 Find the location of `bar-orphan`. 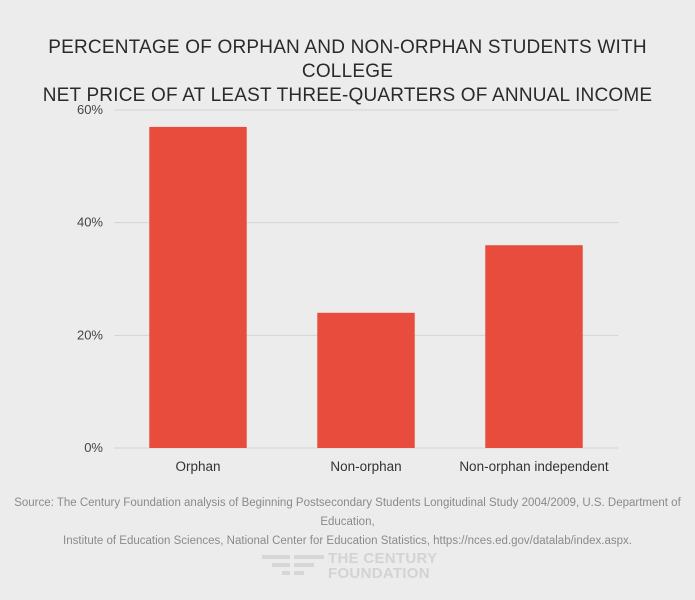

bar-orphan is located at coordinates (198, 287).